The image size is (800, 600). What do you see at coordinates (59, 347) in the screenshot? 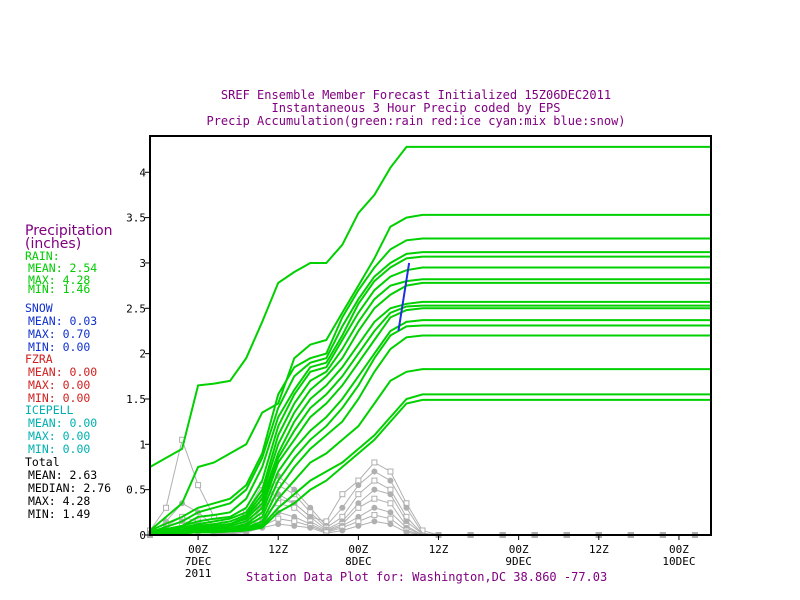
I see `snow-min: MIN: 0.00` at bounding box center [59, 347].